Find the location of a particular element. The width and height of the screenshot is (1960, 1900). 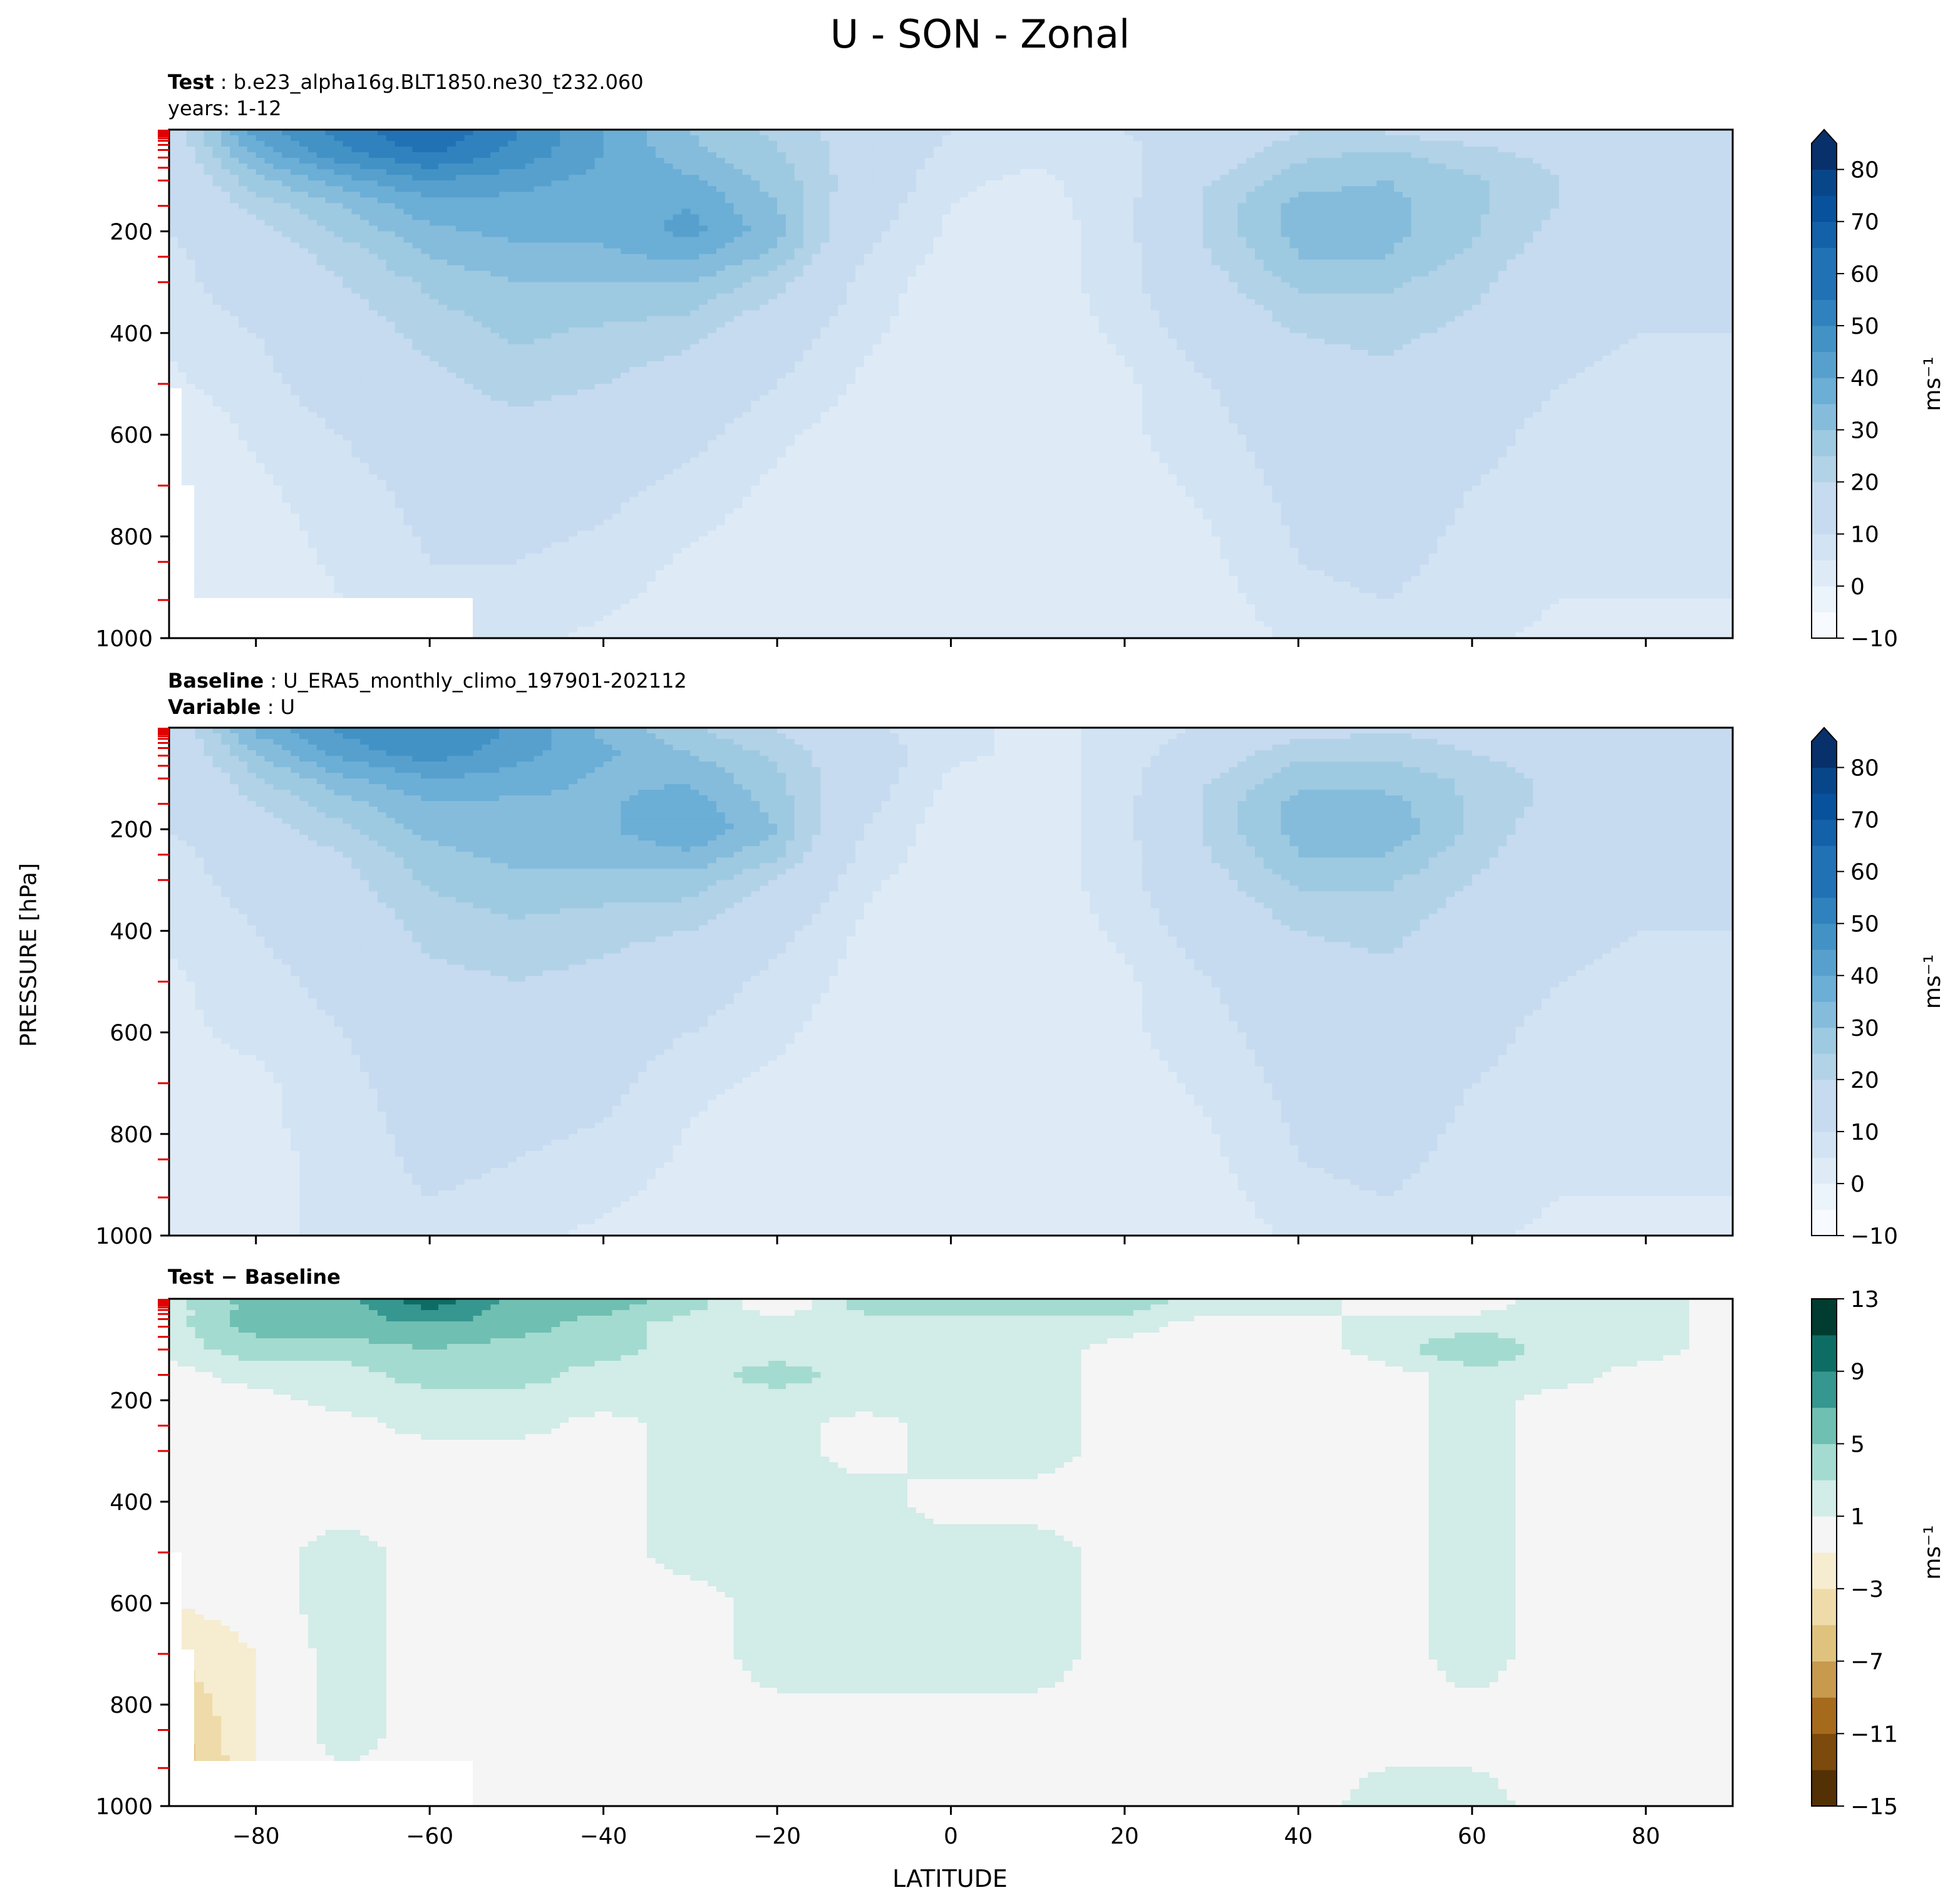

colorbar-band is located at coordinates (1824, 521).